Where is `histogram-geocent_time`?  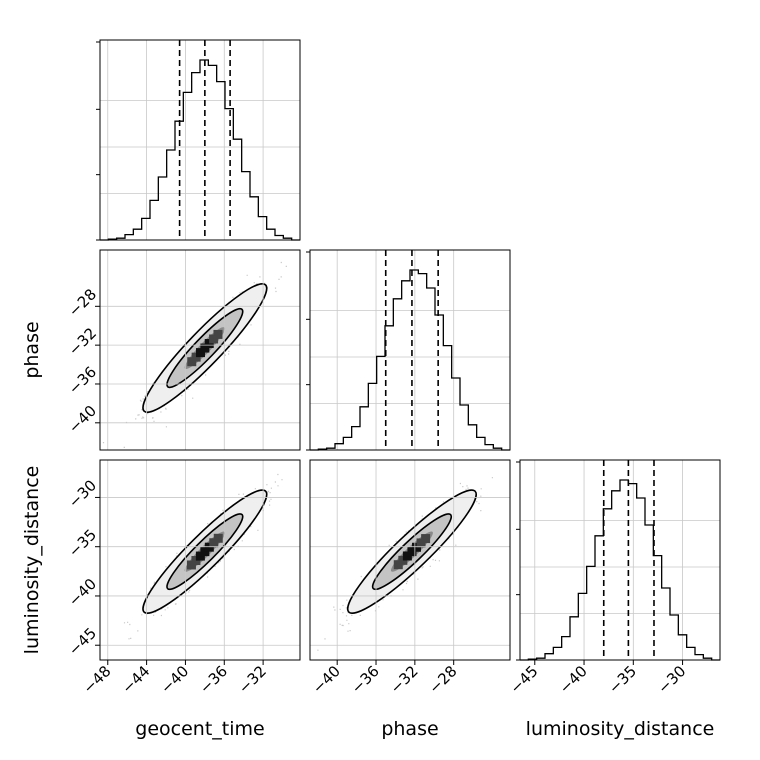
histogram-geocent_time is located at coordinates (200, 150).